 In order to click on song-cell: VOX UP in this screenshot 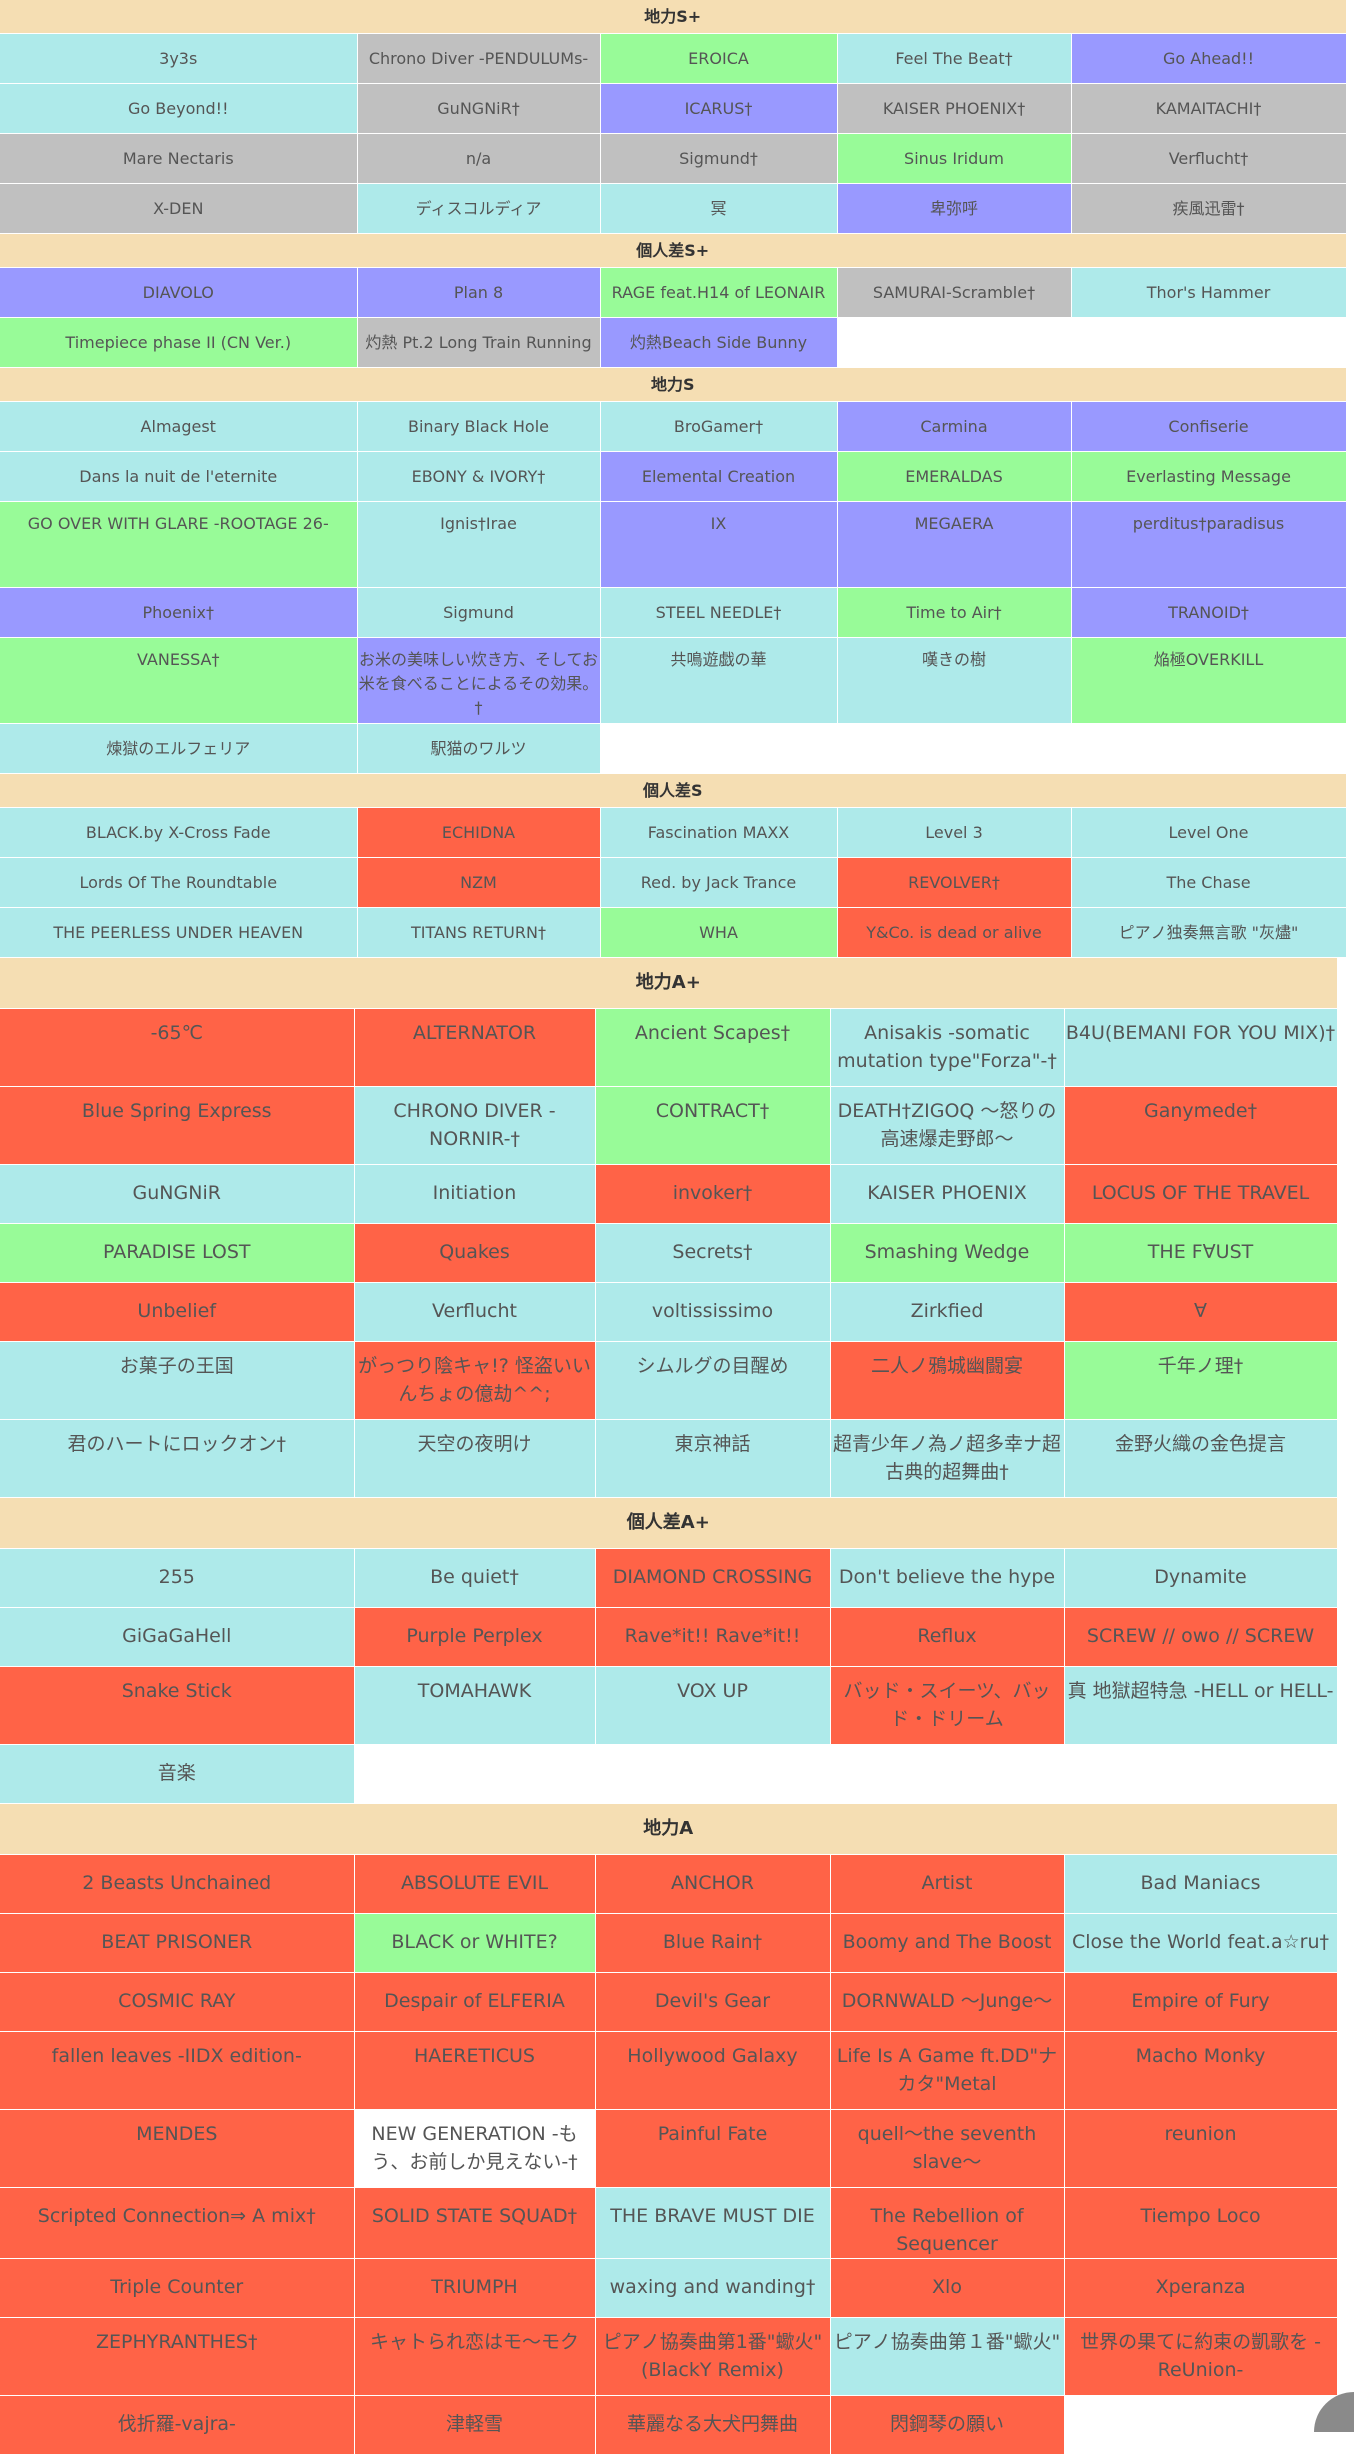, I will do `click(713, 1705)`.